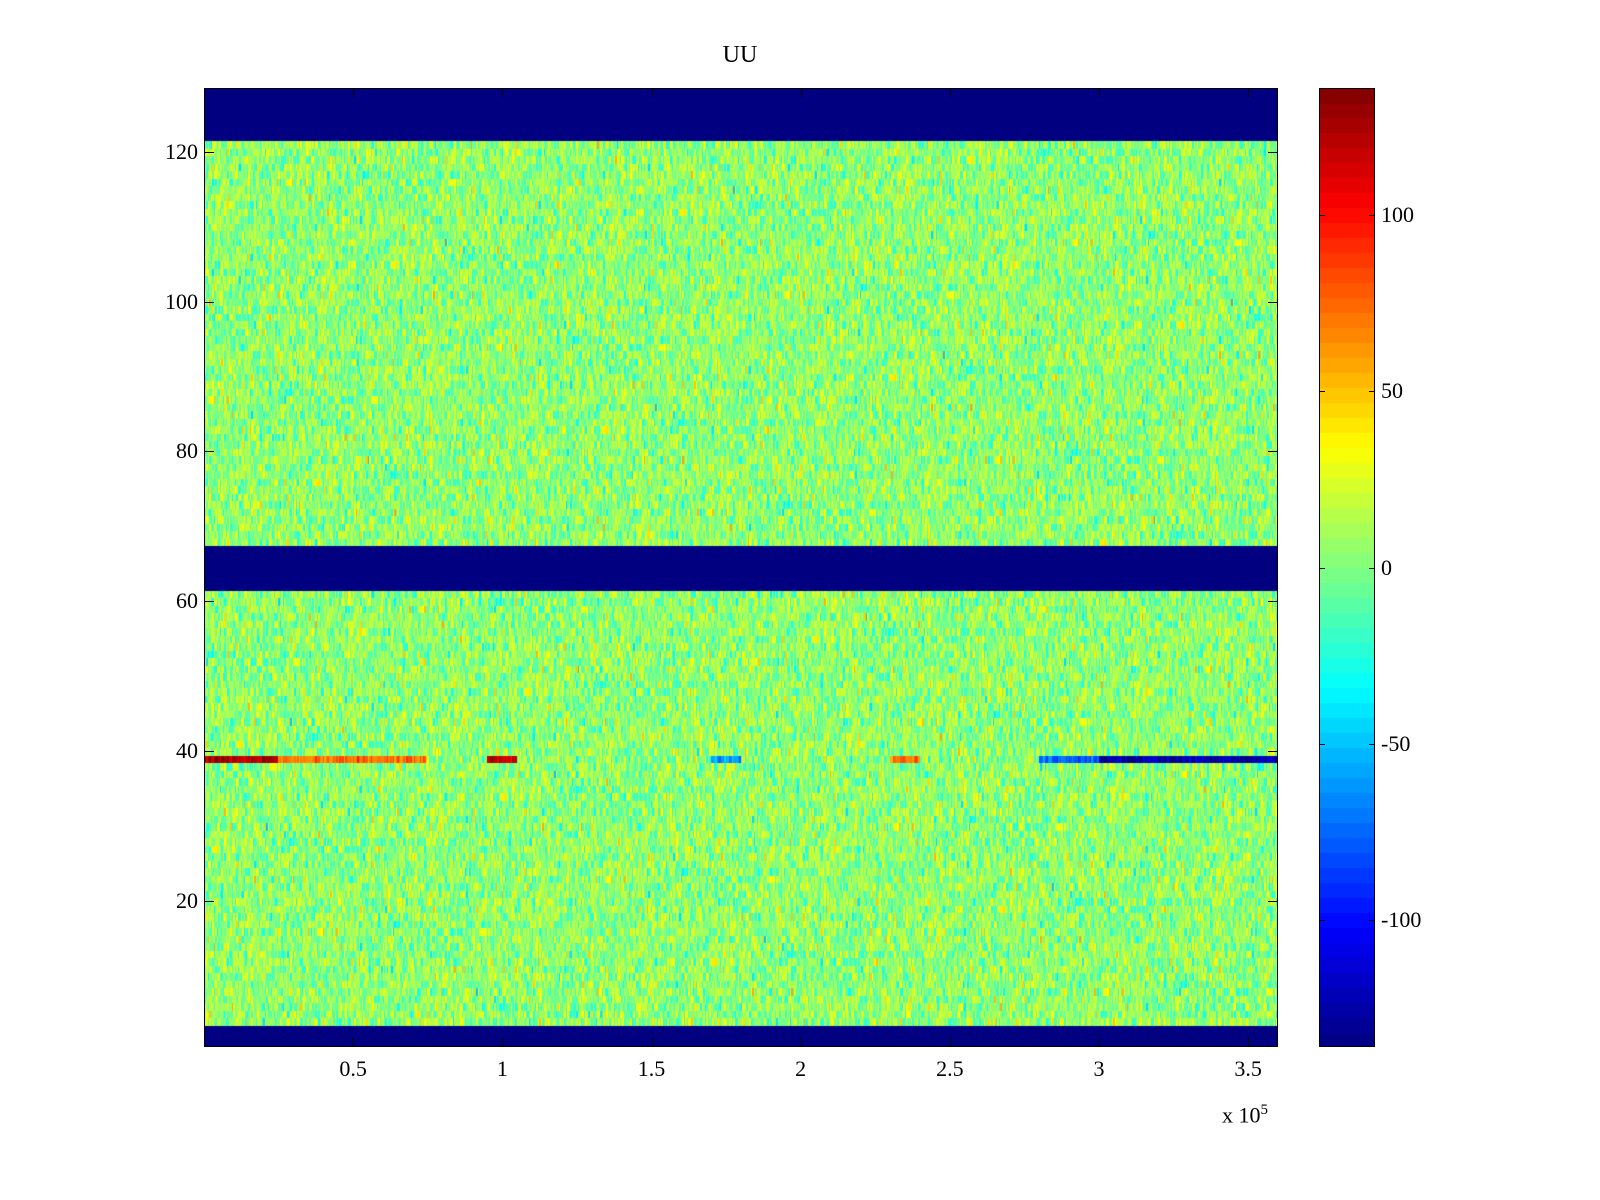 This screenshot has width=1600, height=1200. What do you see at coordinates (651, 1068) in the screenshot?
I see `x-tick-label: 1.5` at bounding box center [651, 1068].